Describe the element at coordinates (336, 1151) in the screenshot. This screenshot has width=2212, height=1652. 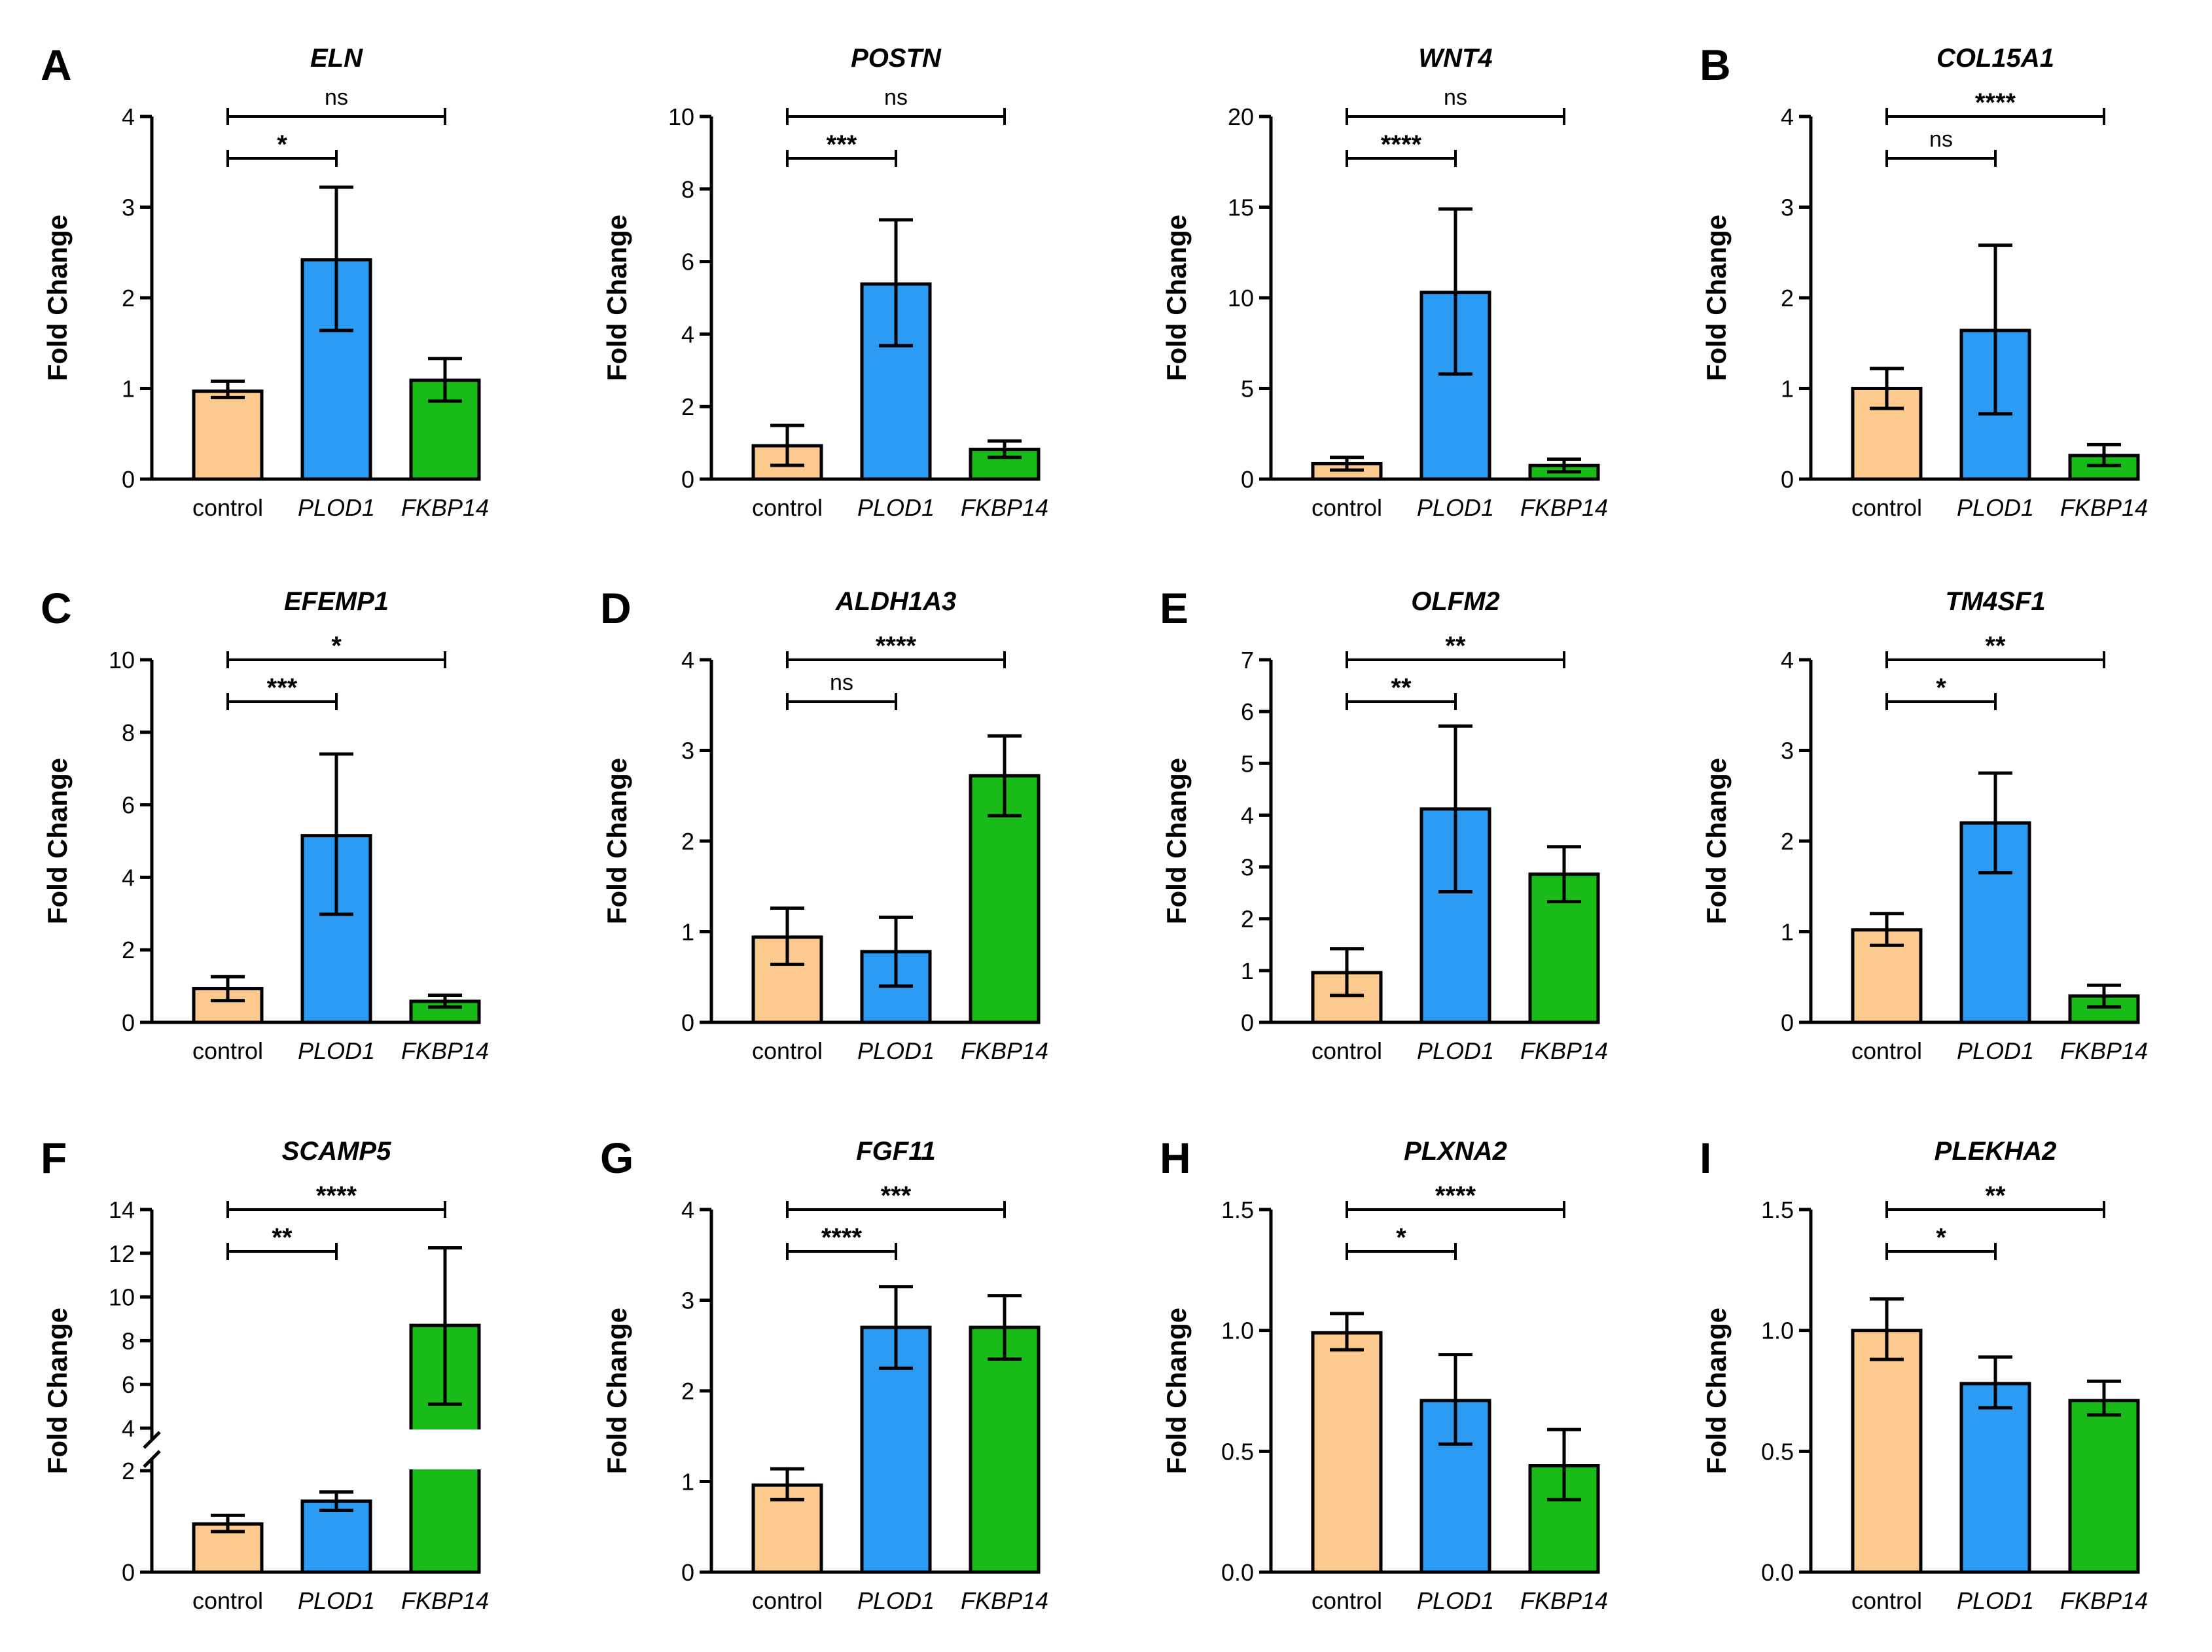
I see `chart-title: SCAMP5` at that location.